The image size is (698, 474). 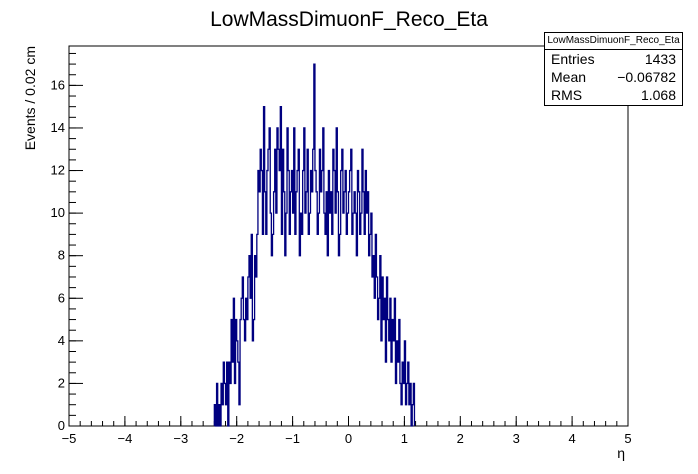 I want to click on chart-title: LowMassDimuonF_Reco_Eta, so click(x=349, y=19).